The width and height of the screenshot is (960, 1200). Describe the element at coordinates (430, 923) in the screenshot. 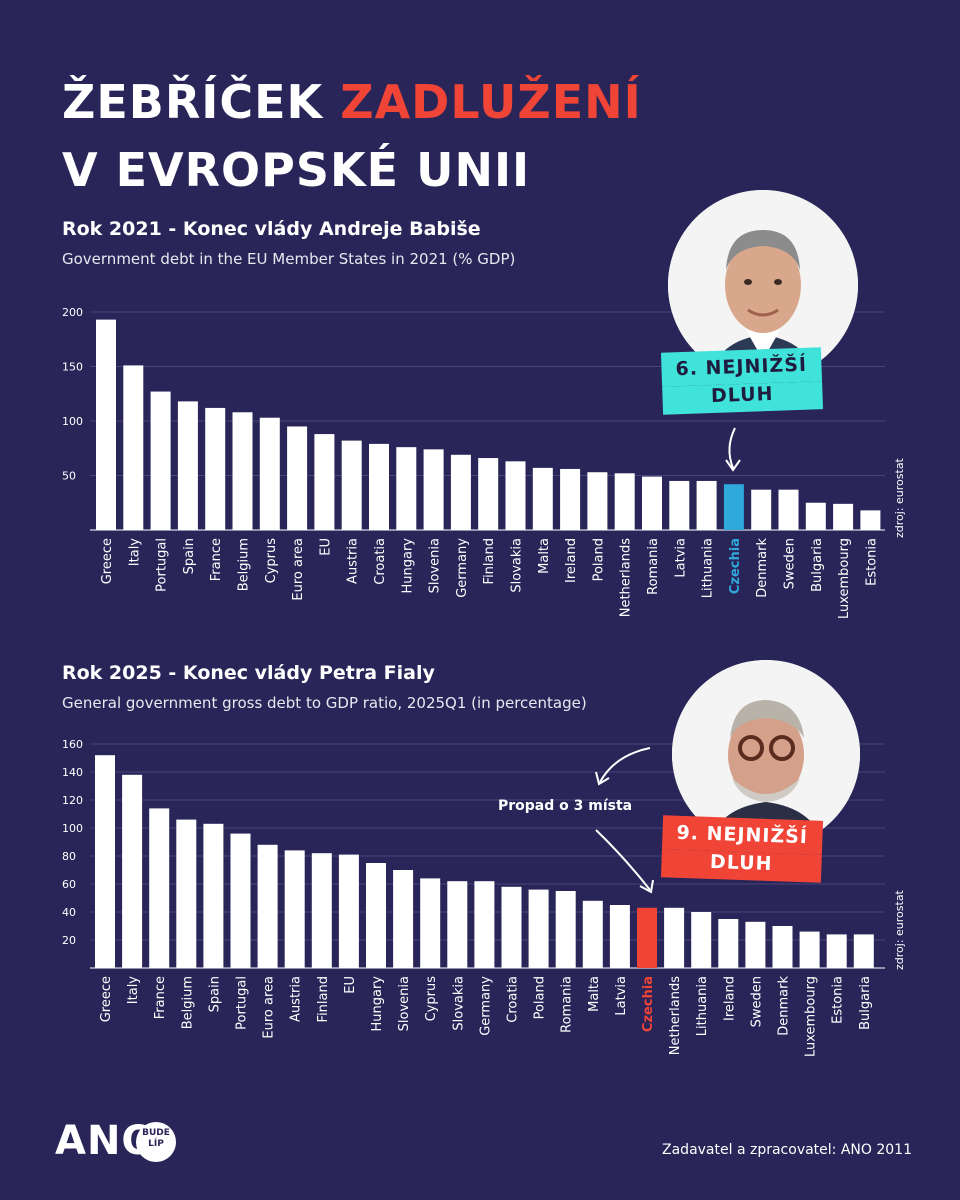

I see `bar-cyprus` at that location.